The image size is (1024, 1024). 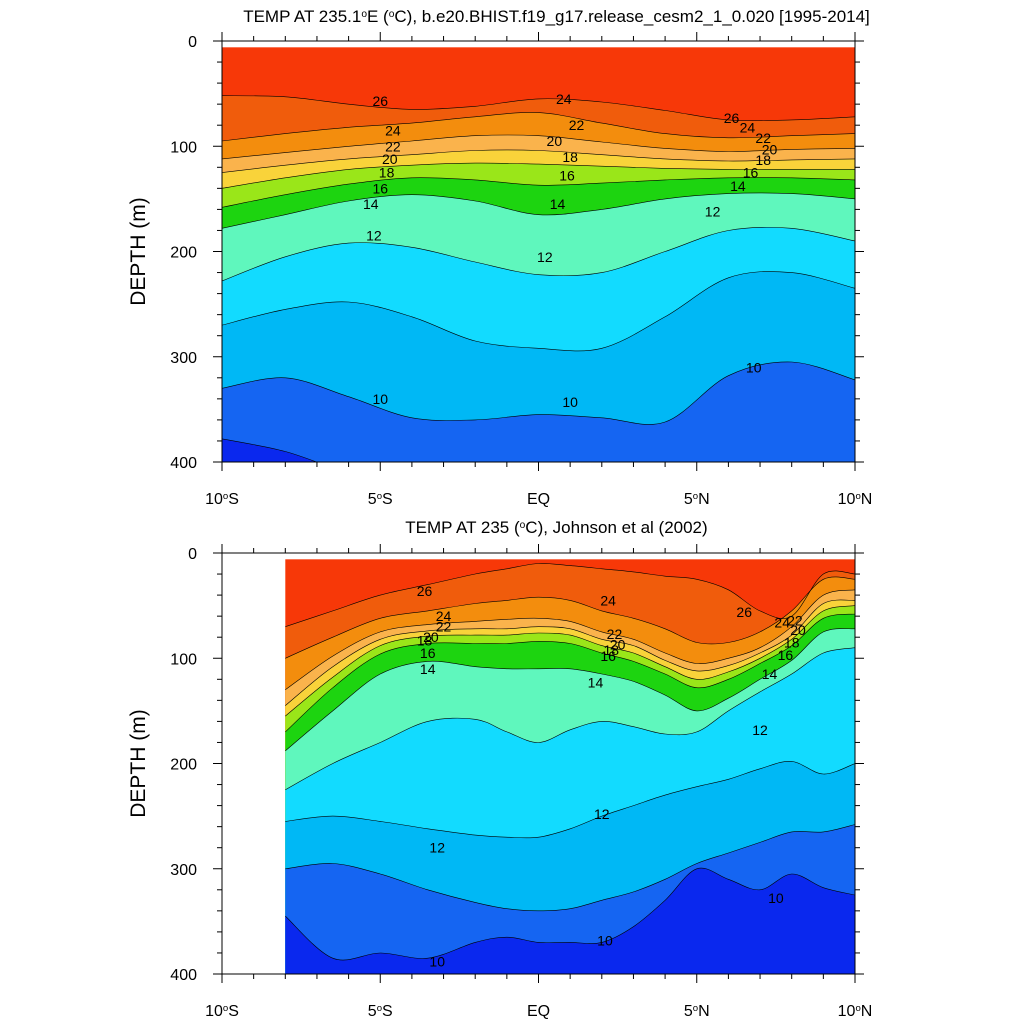 What do you see at coordinates (222, 1012) in the screenshot?
I see `x-tick-label: 10oS` at bounding box center [222, 1012].